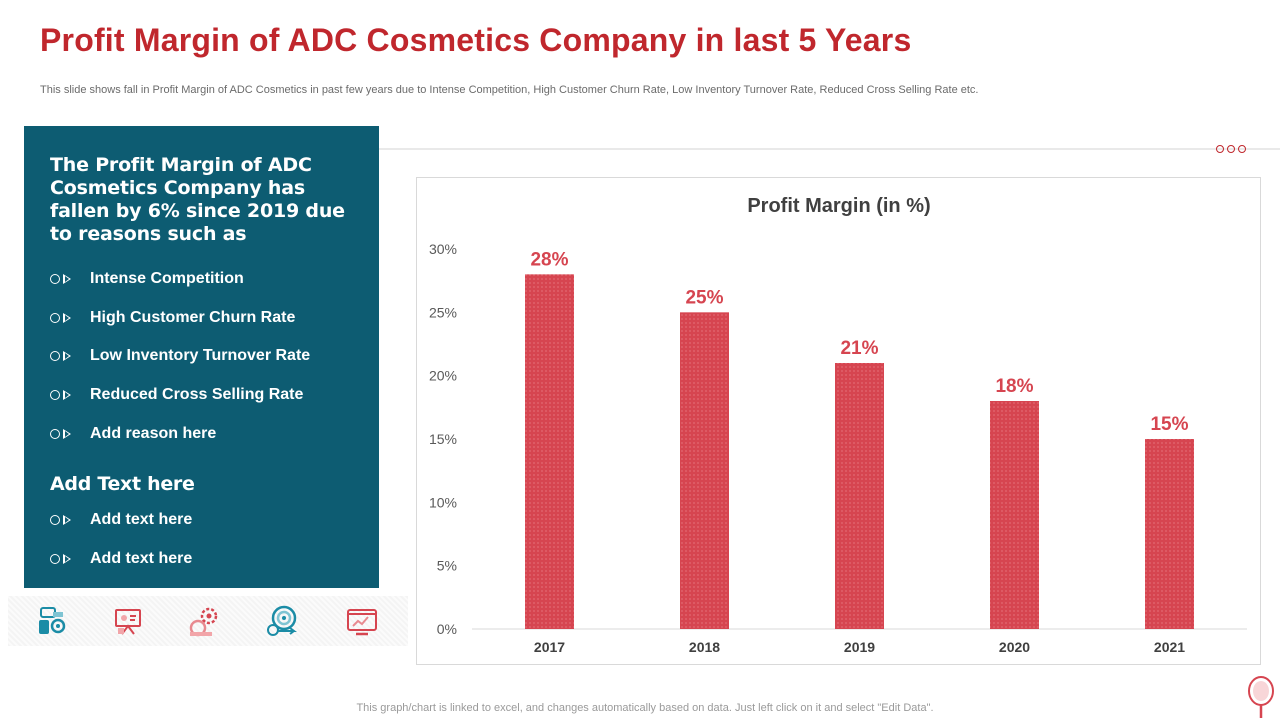 The width and height of the screenshot is (1280, 720). I want to click on data-label: 25%, so click(704, 297).